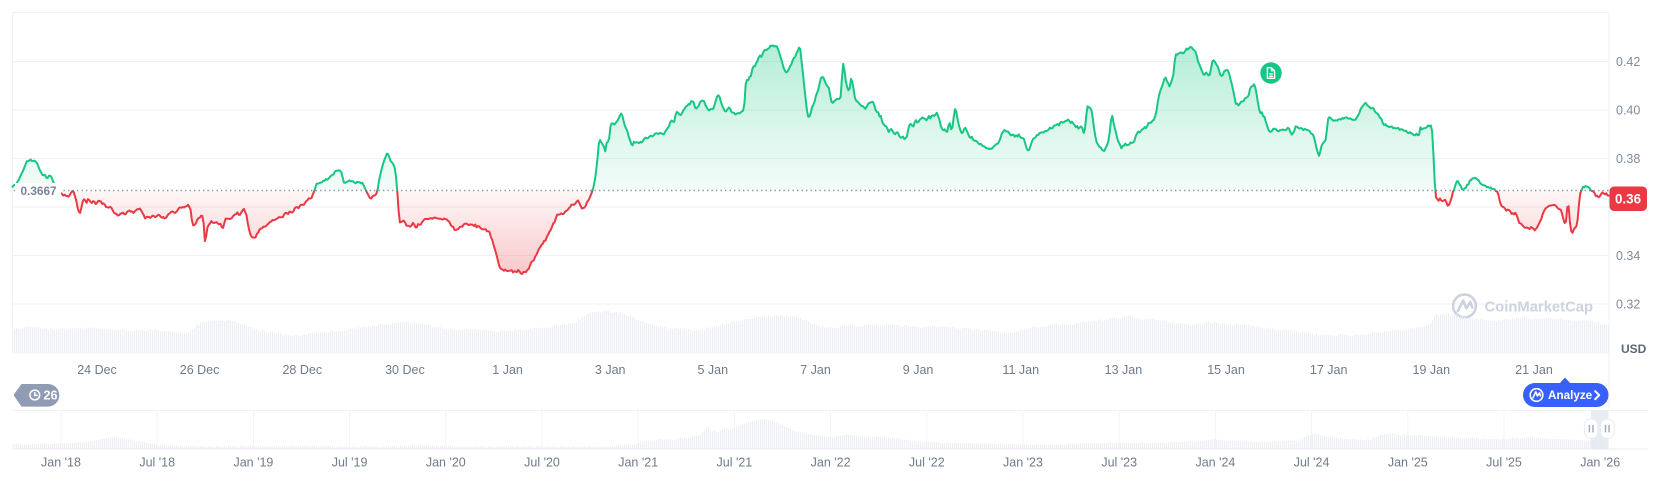 The width and height of the screenshot is (1666, 492). I want to click on svg-text: Jan '18, so click(61, 463).